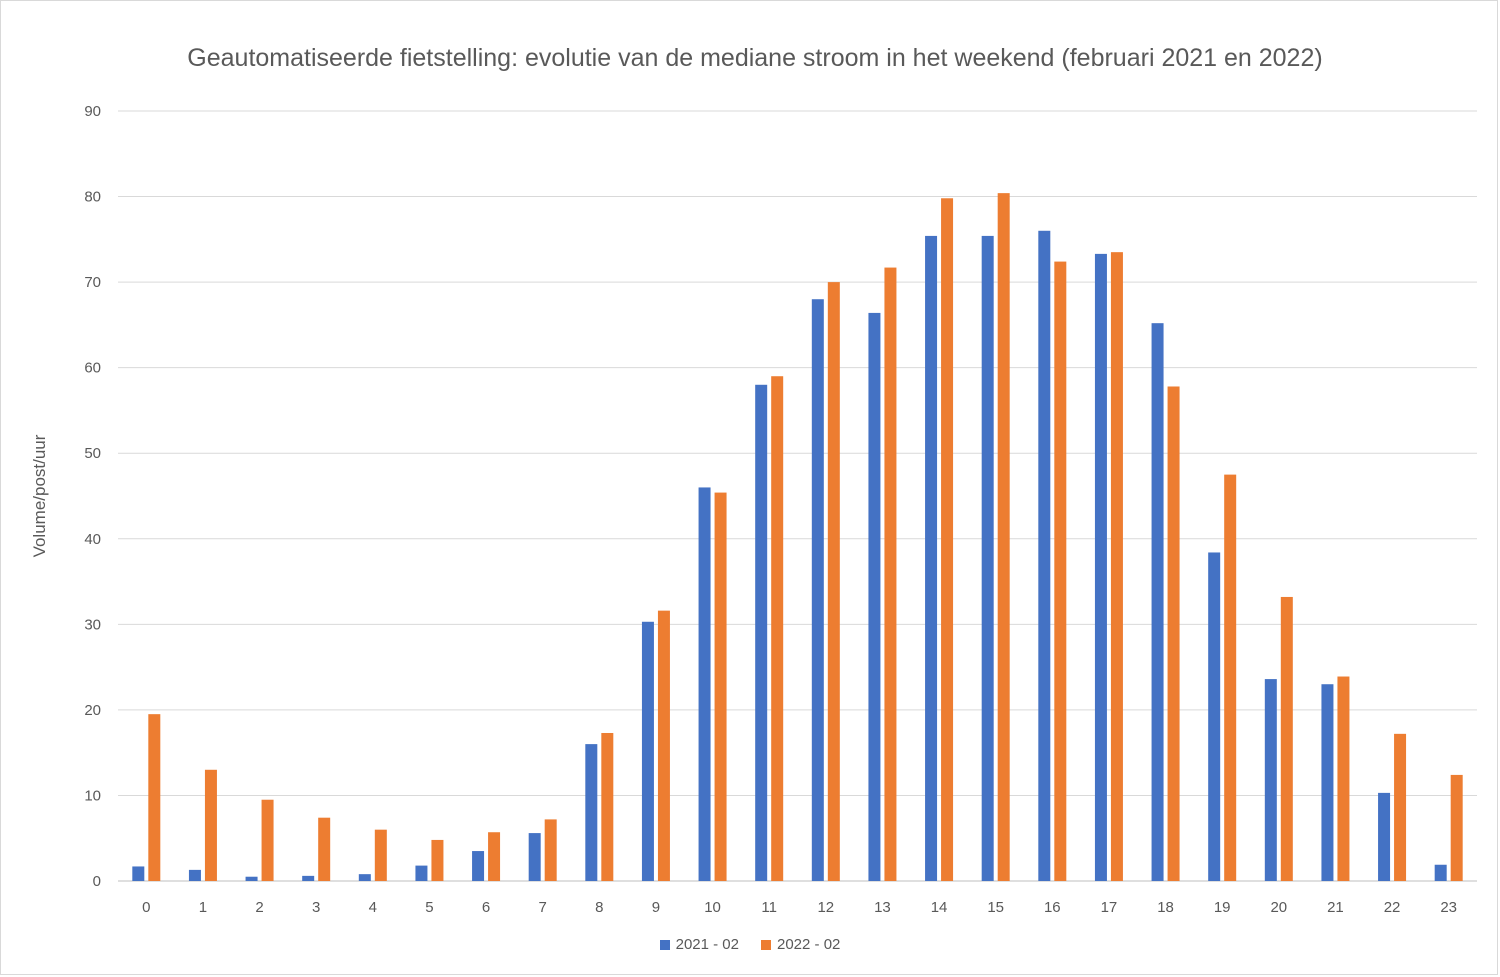 The image size is (1500, 977). I want to click on y-tick-label: 70, so click(92, 282).